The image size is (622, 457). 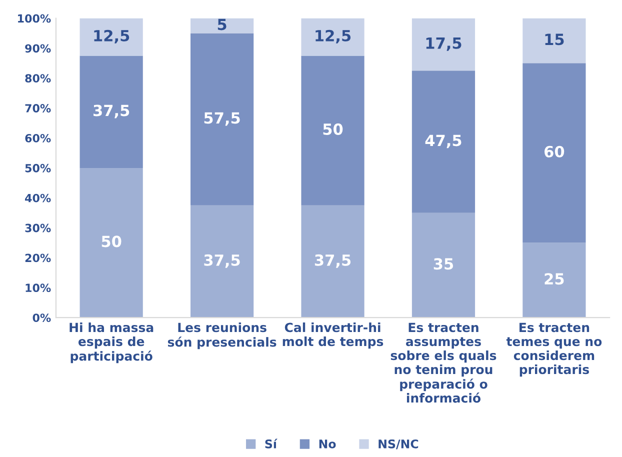 What do you see at coordinates (38, 48) in the screenshot?
I see `y-tick-label: 90%` at bounding box center [38, 48].